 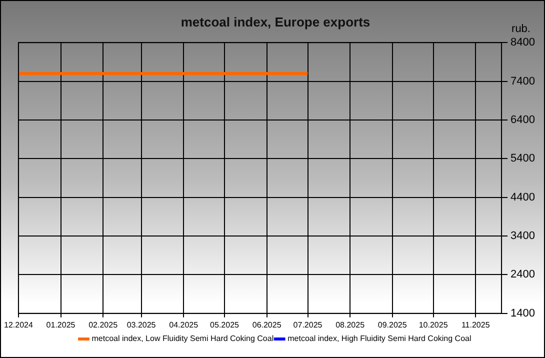 I want to click on x-tick-label: 12.2024, so click(x=19, y=325).